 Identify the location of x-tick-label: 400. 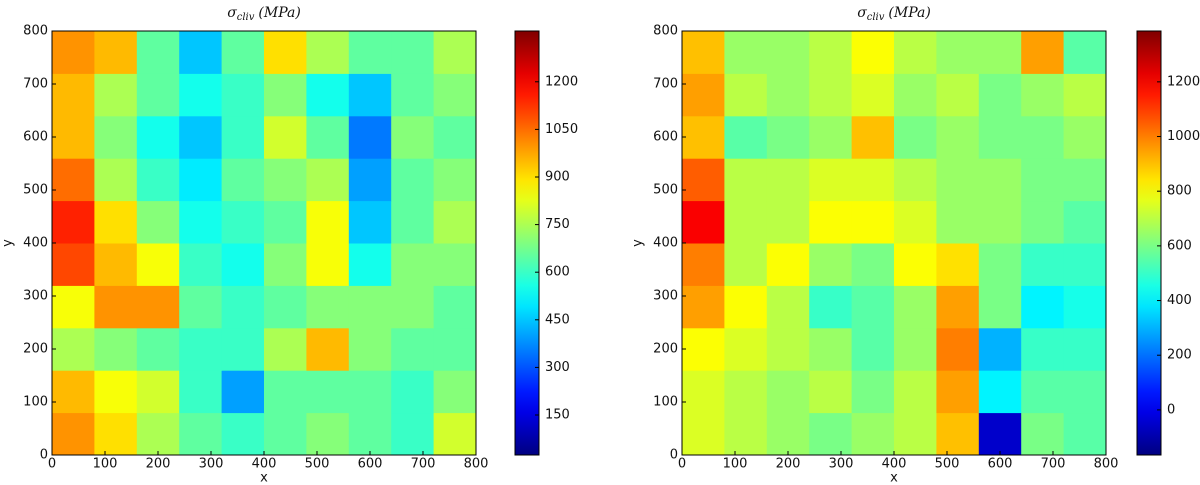
(894, 464).